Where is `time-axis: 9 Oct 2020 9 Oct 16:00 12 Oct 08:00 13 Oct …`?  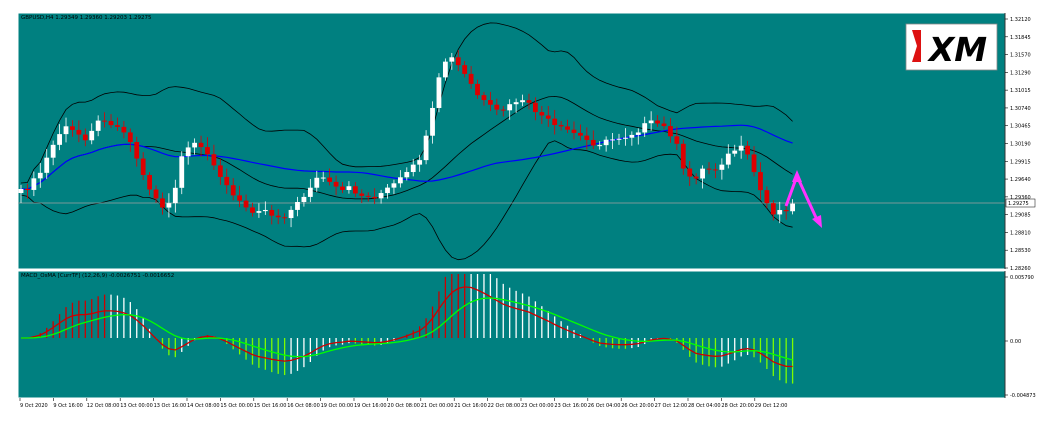 time-axis: 9 Oct 2020 9 Oct 16:00 12 Oct 08:00 13 Oct … is located at coordinates (403, 403).